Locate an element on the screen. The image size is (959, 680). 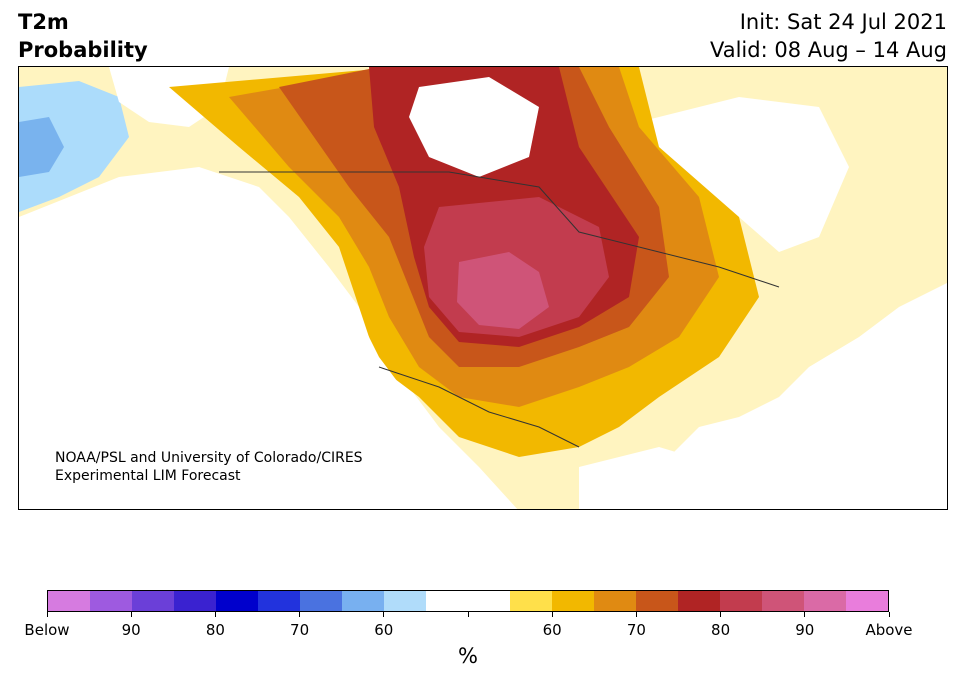
us-canada-border is located at coordinates (499, 229).